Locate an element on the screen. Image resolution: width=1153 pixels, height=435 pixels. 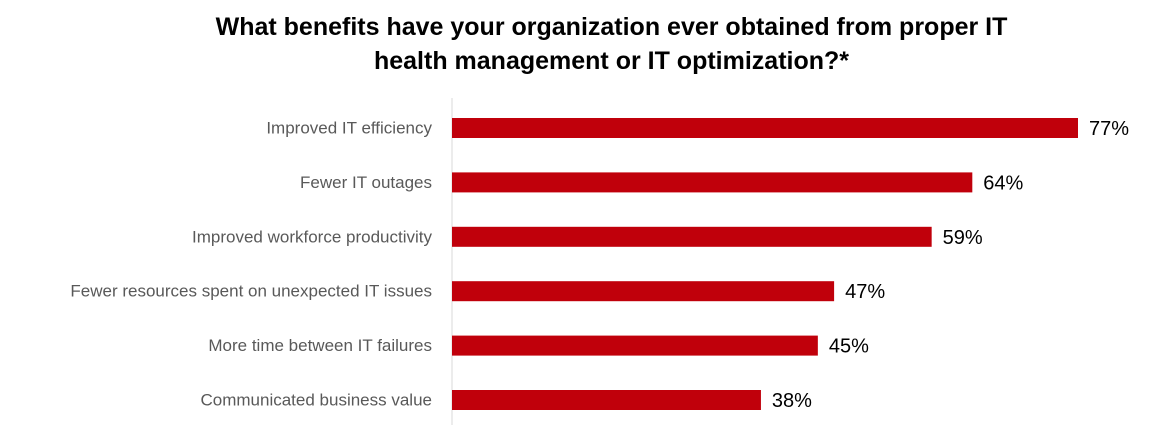
category-label-1: Fewer IT outages is located at coordinates (366, 182).